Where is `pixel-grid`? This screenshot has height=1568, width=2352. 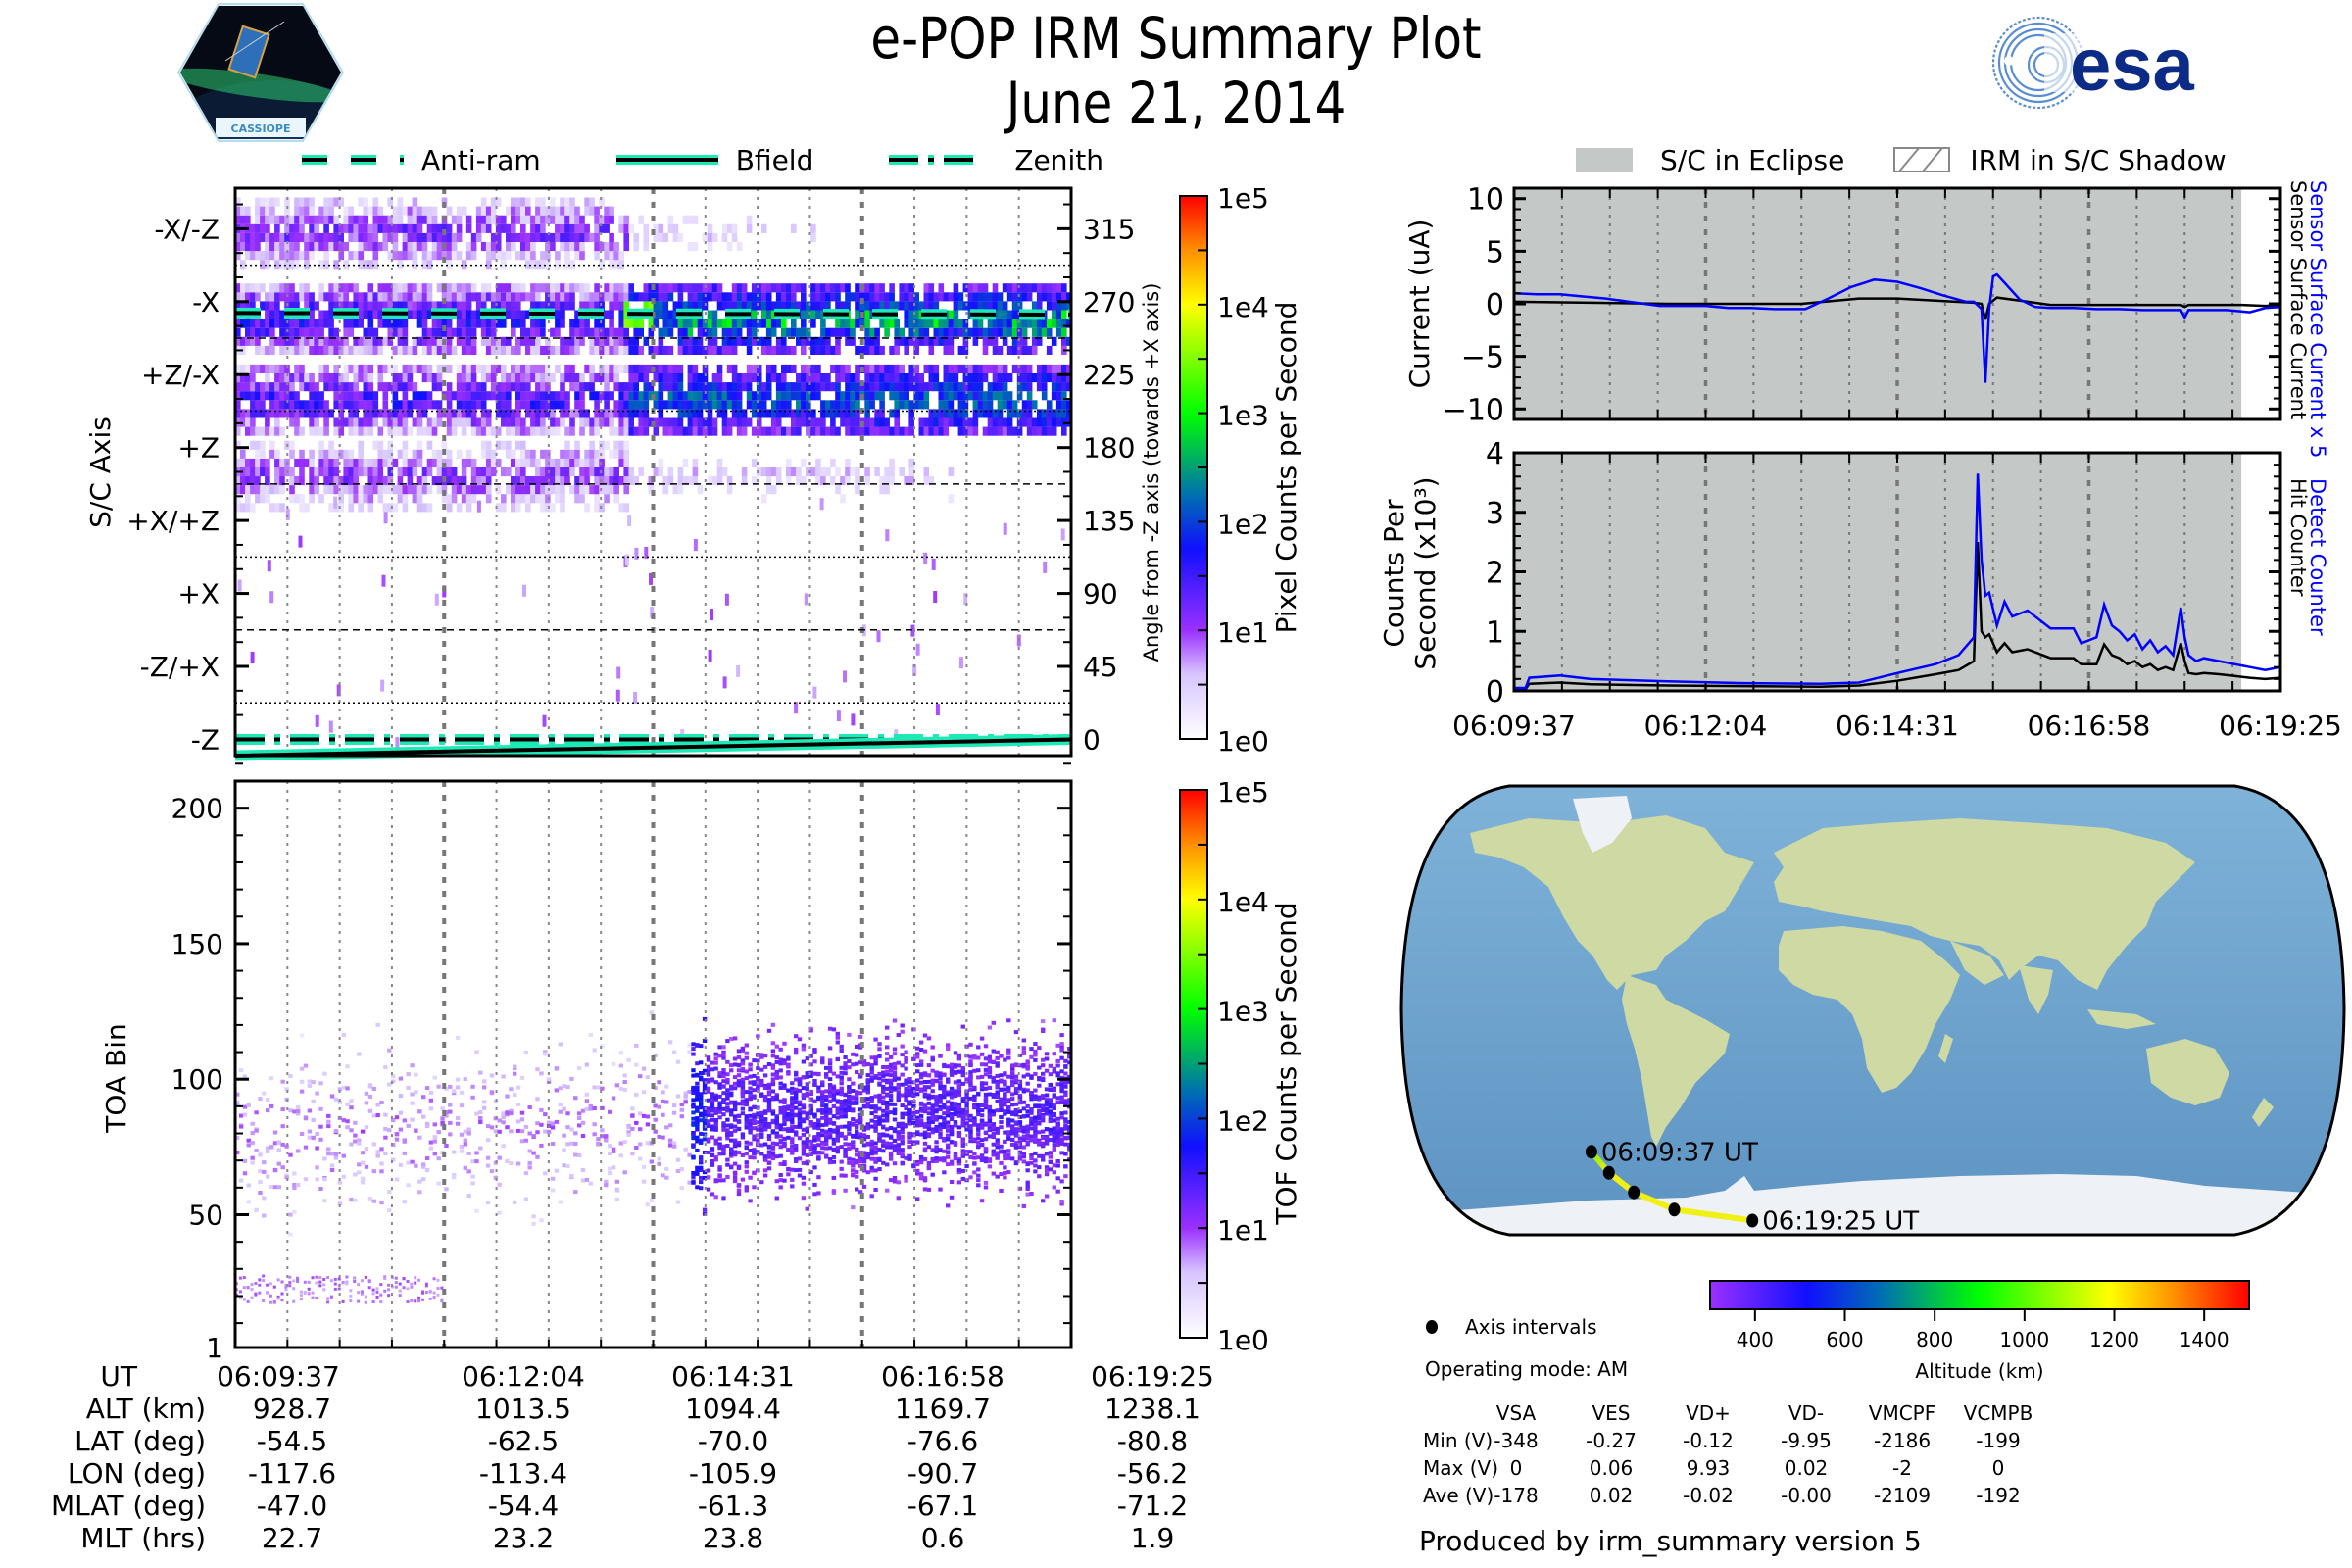
pixel-grid is located at coordinates (653, 472).